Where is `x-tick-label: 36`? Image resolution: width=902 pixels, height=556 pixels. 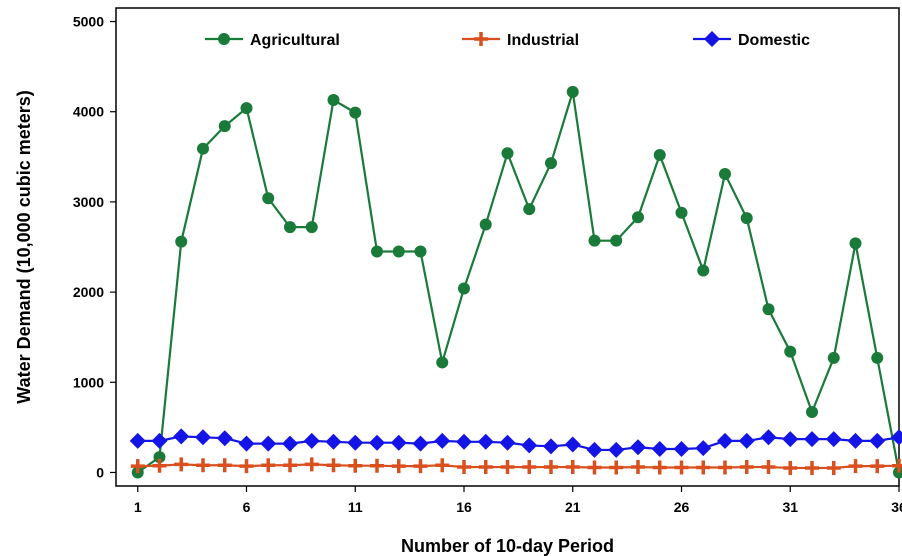 x-tick-label: 36 is located at coordinates (896, 507).